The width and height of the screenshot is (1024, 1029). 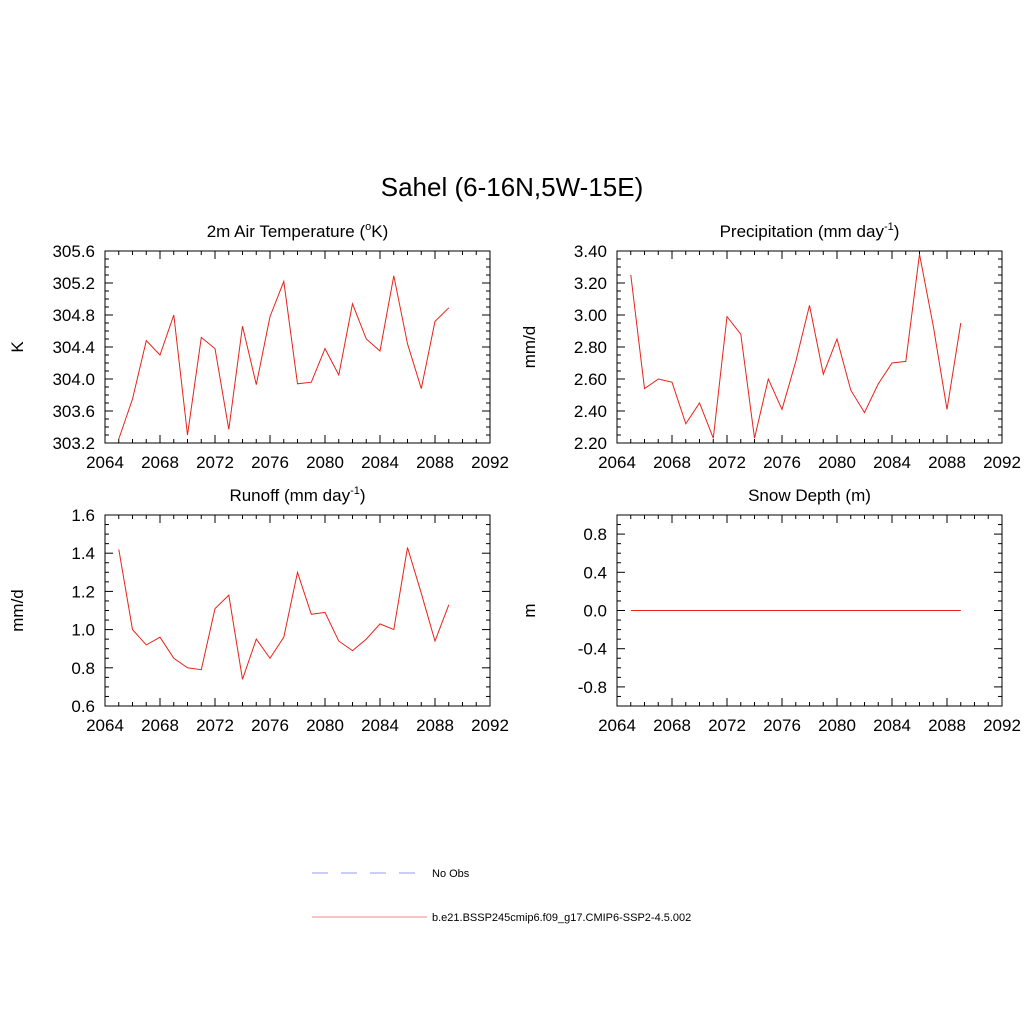 I want to click on y-axis-label: K, so click(x=17, y=347).